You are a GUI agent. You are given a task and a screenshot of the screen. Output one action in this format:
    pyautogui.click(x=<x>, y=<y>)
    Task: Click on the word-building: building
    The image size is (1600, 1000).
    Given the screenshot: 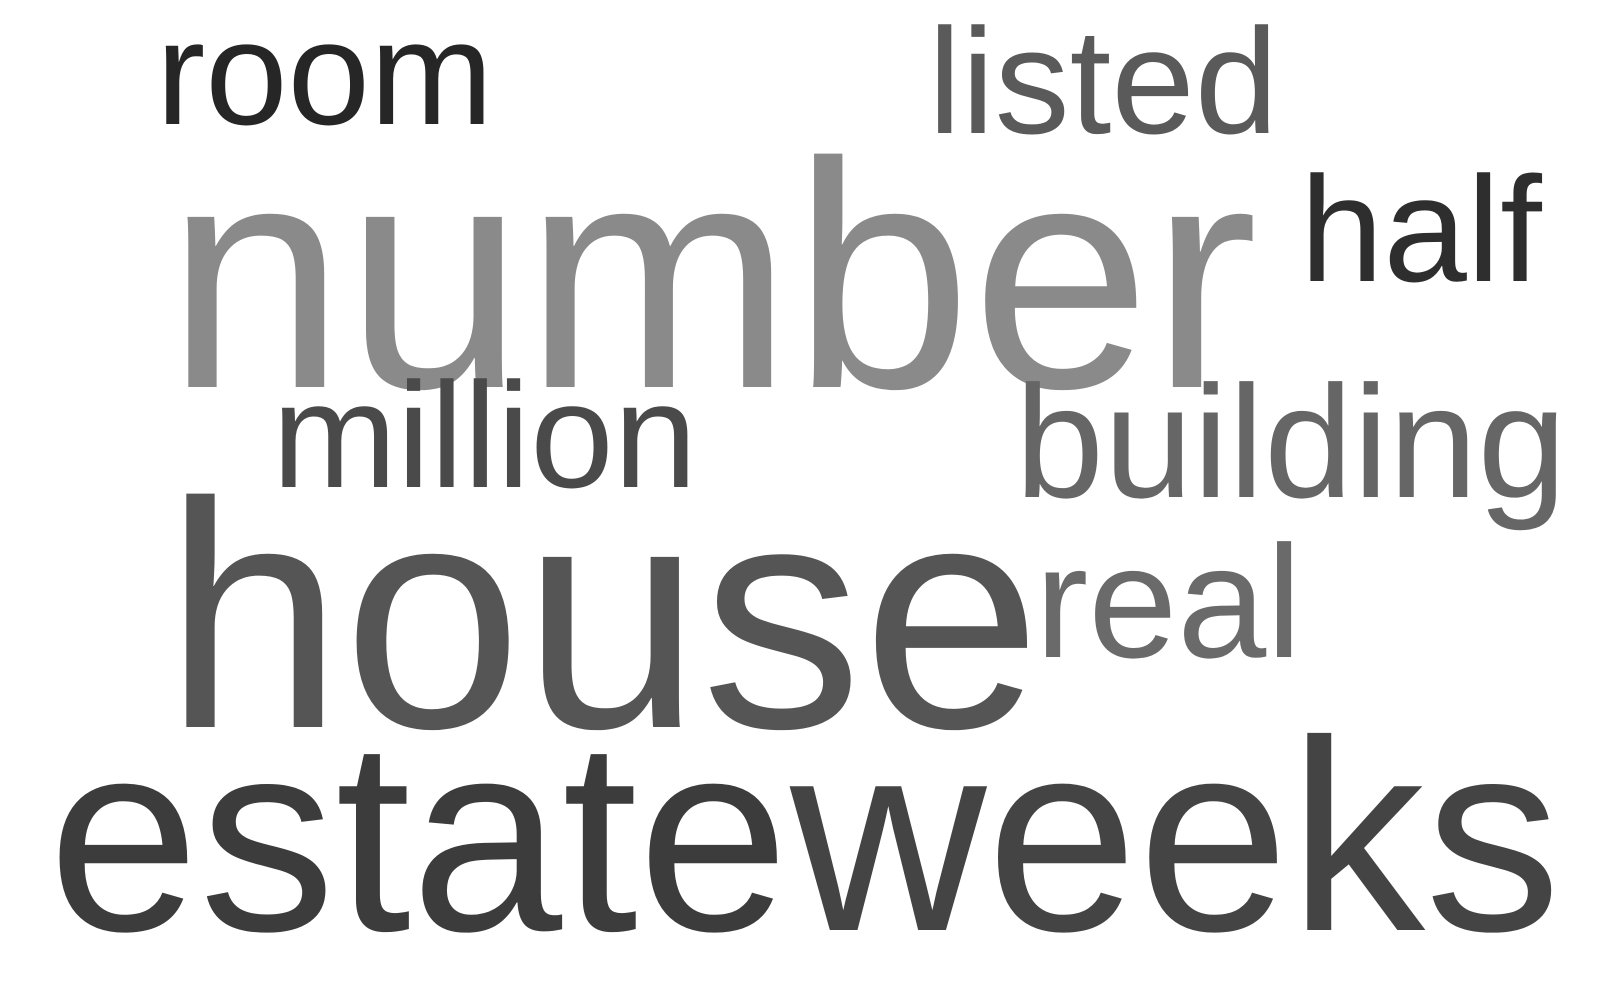 What is the action you would take?
    pyautogui.click(x=1291, y=441)
    